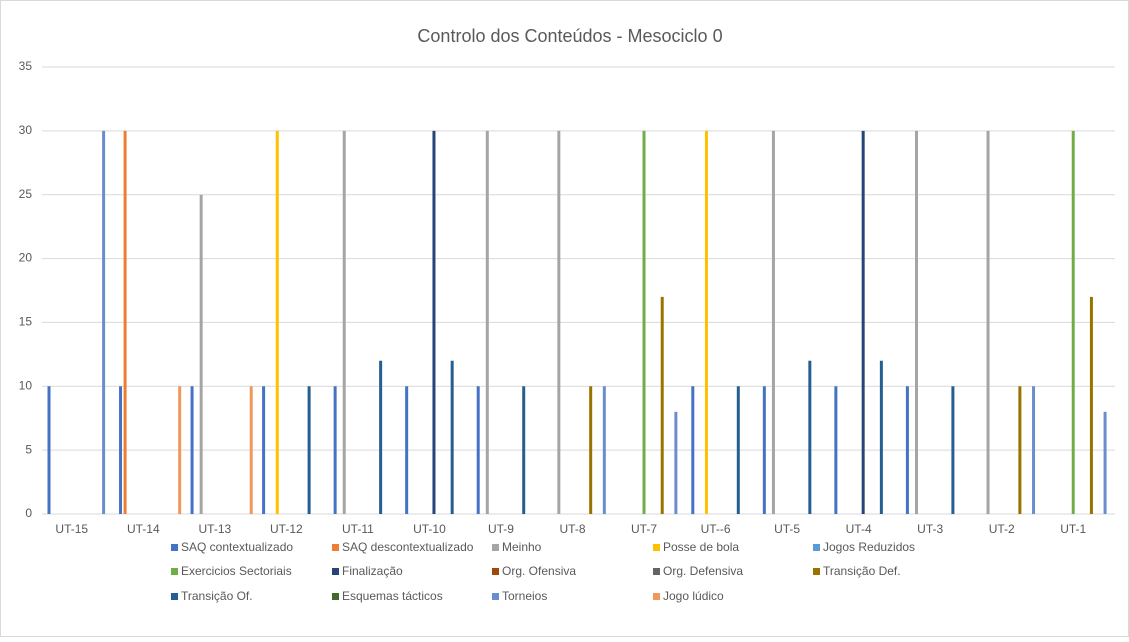 The width and height of the screenshot is (1129, 642). What do you see at coordinates (71, 529) in the screenshot?
I see `x-tick-label: UT-15` at bounding box center [71, 529].